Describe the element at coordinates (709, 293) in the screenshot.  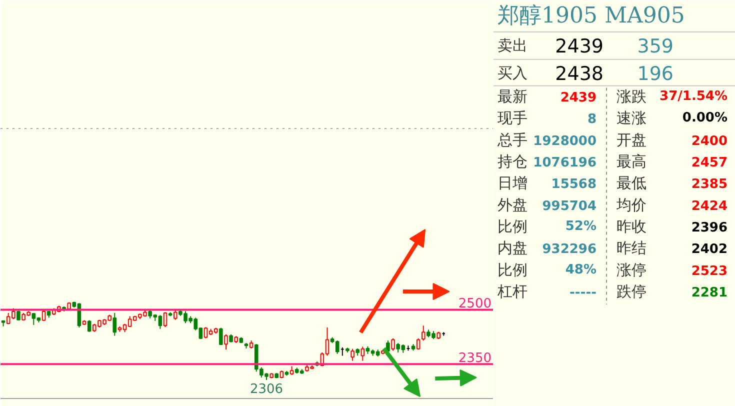
I see `text: 2281` at that location.